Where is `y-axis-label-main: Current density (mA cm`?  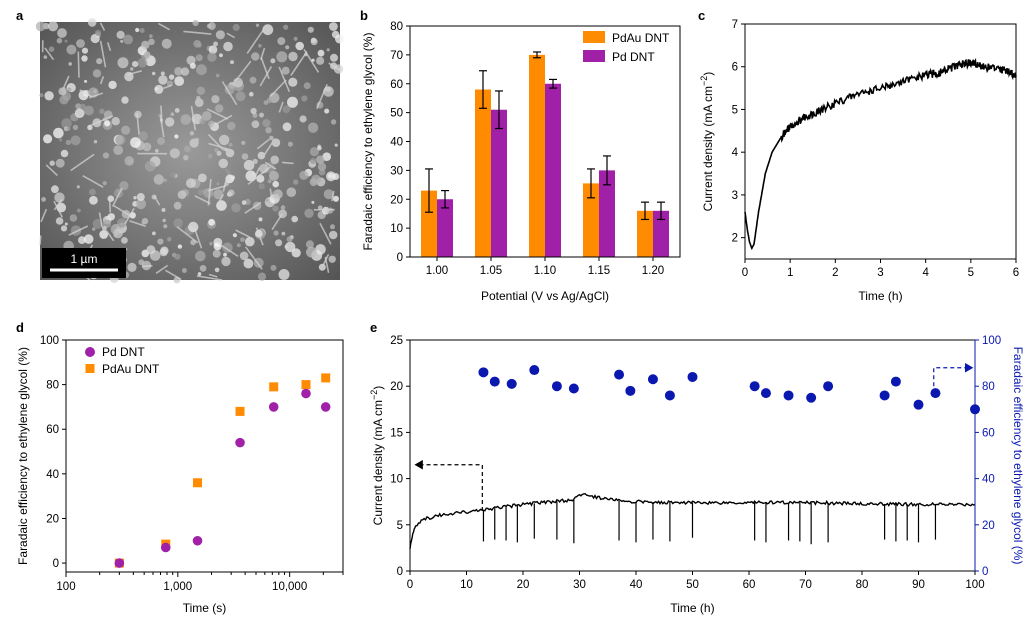
y-axis-label-main: Current density (mA cm is located at coordinates (708, 148).